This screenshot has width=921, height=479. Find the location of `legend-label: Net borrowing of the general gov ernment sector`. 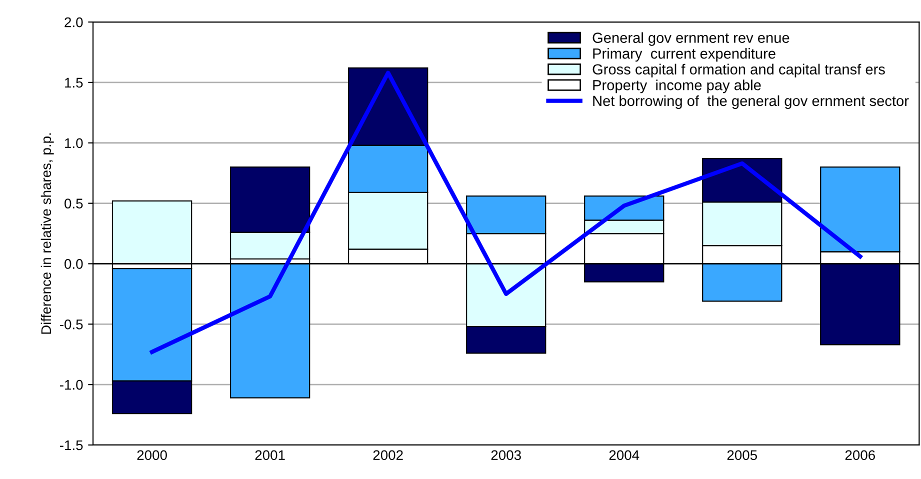

legend-label: Net borrowing of the general gov ernment sector is located at coordinates (751, 102).